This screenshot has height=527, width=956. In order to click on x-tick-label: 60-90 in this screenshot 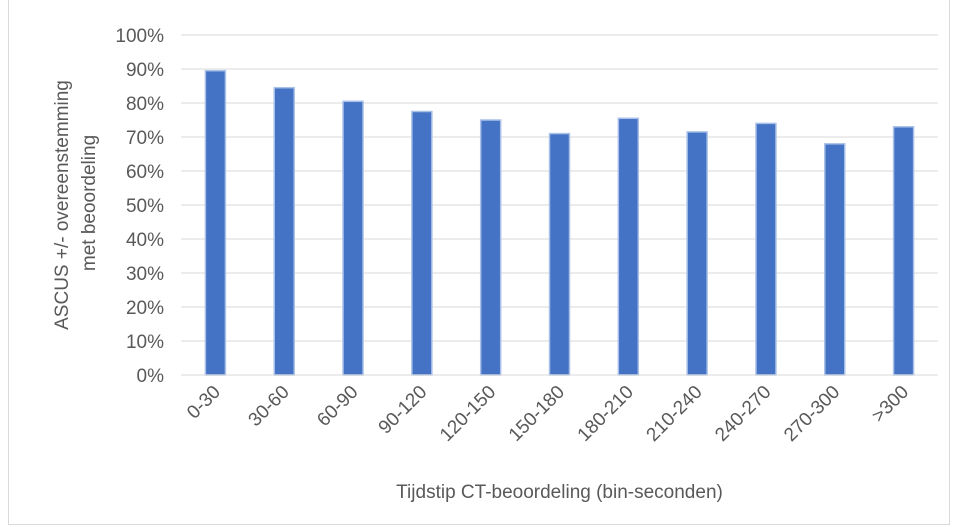, I will do `click(337, 406)`.